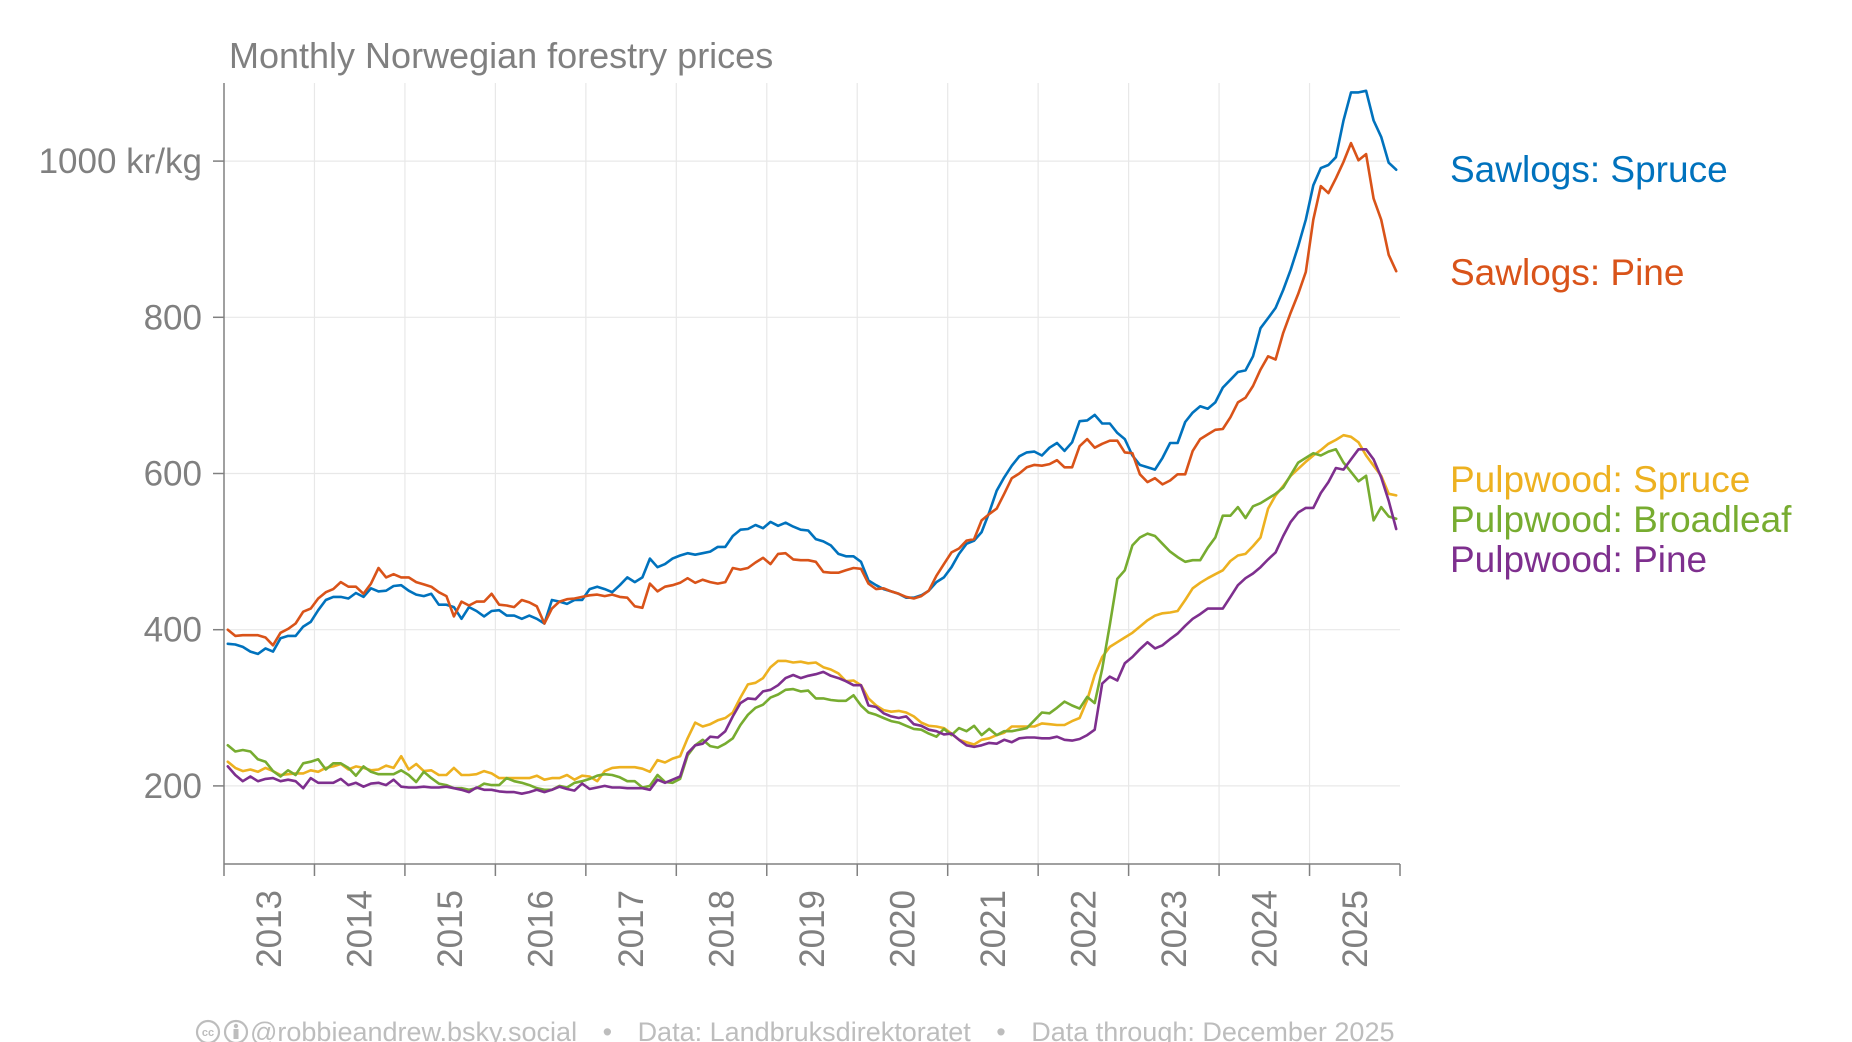  Describe the element at coordinates (1174, 929) in the screenshot. I see `x-tick-label: 2023` at that location.